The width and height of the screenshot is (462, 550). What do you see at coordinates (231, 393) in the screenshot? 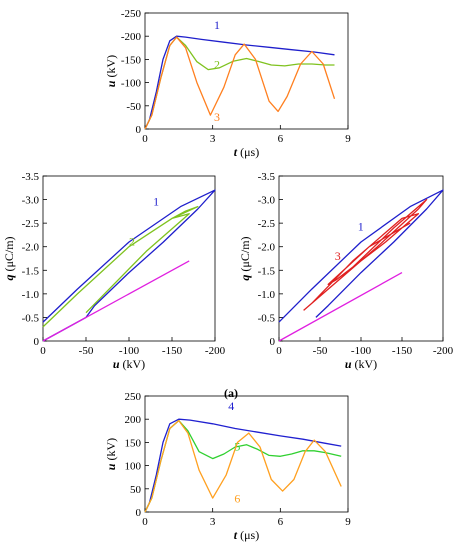
I see `figure-caption: (a)` at bounding box center [231, 393].